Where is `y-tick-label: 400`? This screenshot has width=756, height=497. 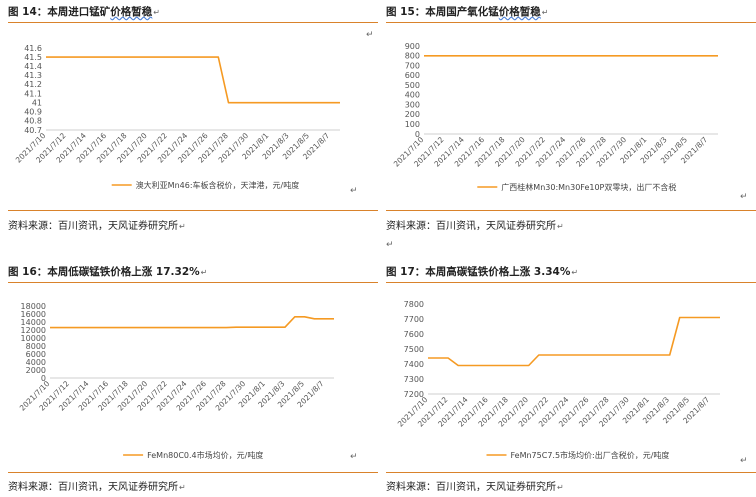 y-tick-label: 400 is located at coordinates (412, 95).